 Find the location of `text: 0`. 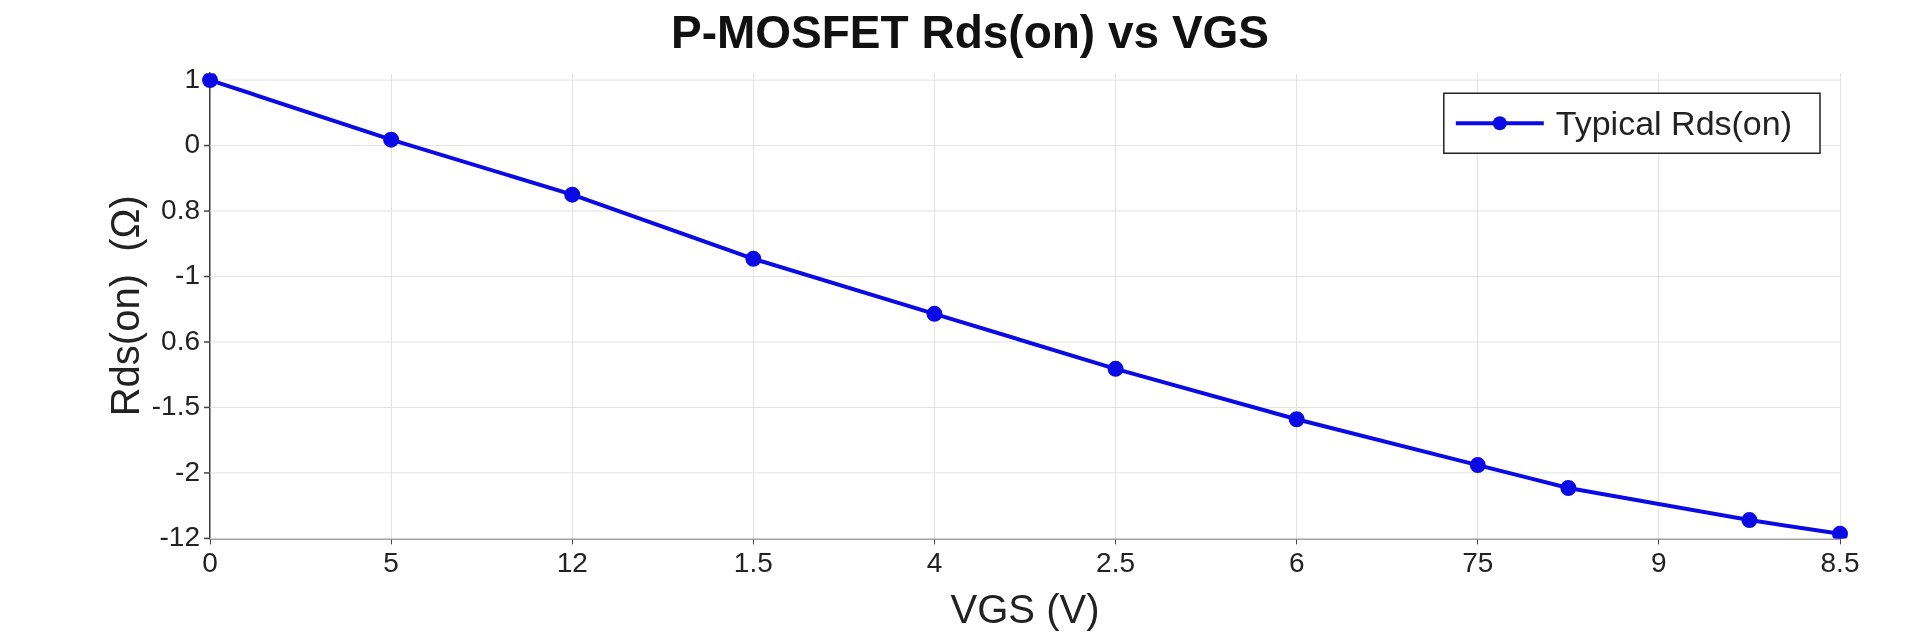

text: 0 is located at coordinates (192, 144).